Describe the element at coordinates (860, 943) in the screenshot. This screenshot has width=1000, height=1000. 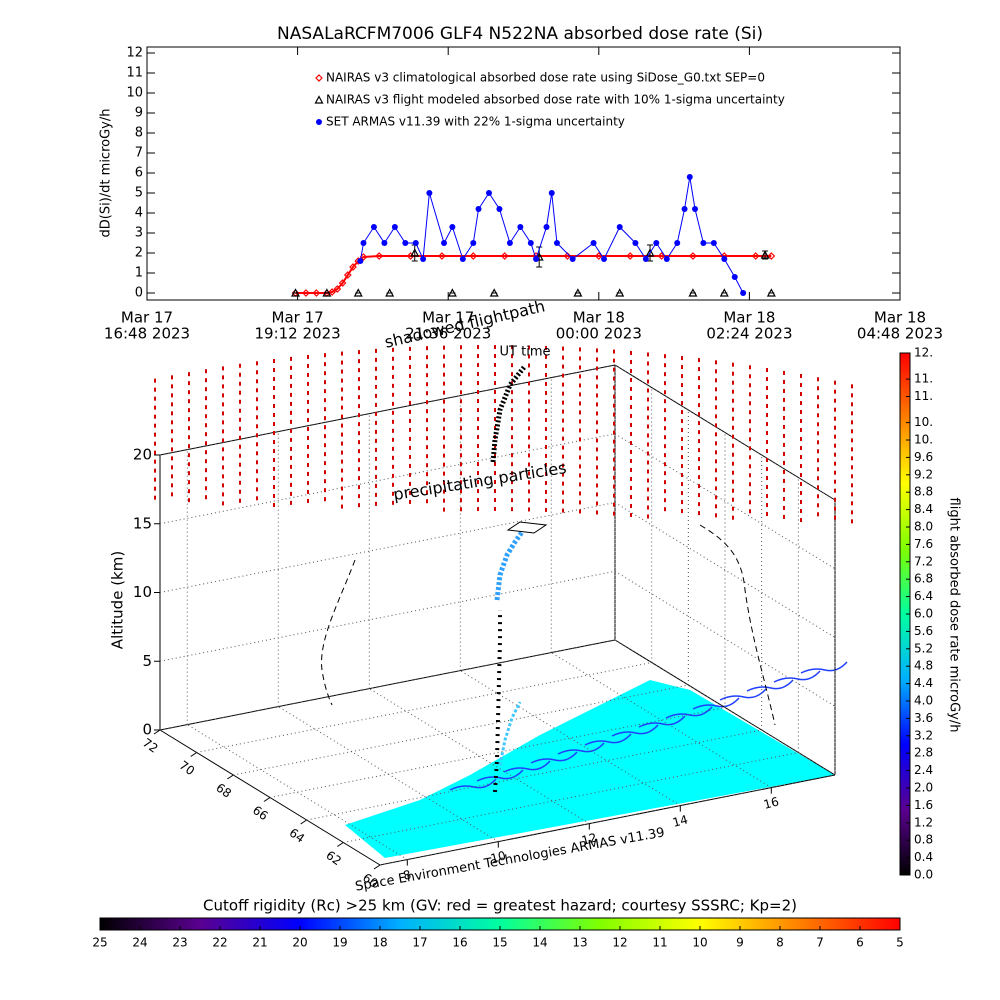
I see `colorbar-tick-label: 6` at that location.